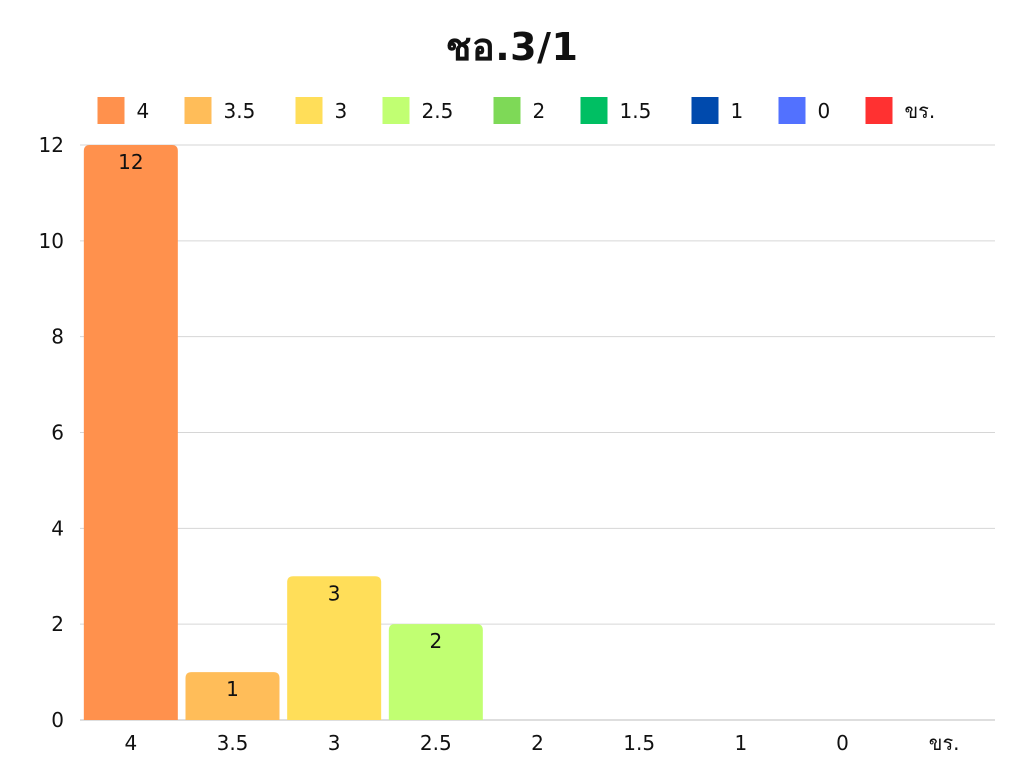 This screenshot has width=1024, height=768. What do you see at coordinates (57, 624) in the screenshot?
I see `y-tick-label: 2` at bounding box center [57, 624].